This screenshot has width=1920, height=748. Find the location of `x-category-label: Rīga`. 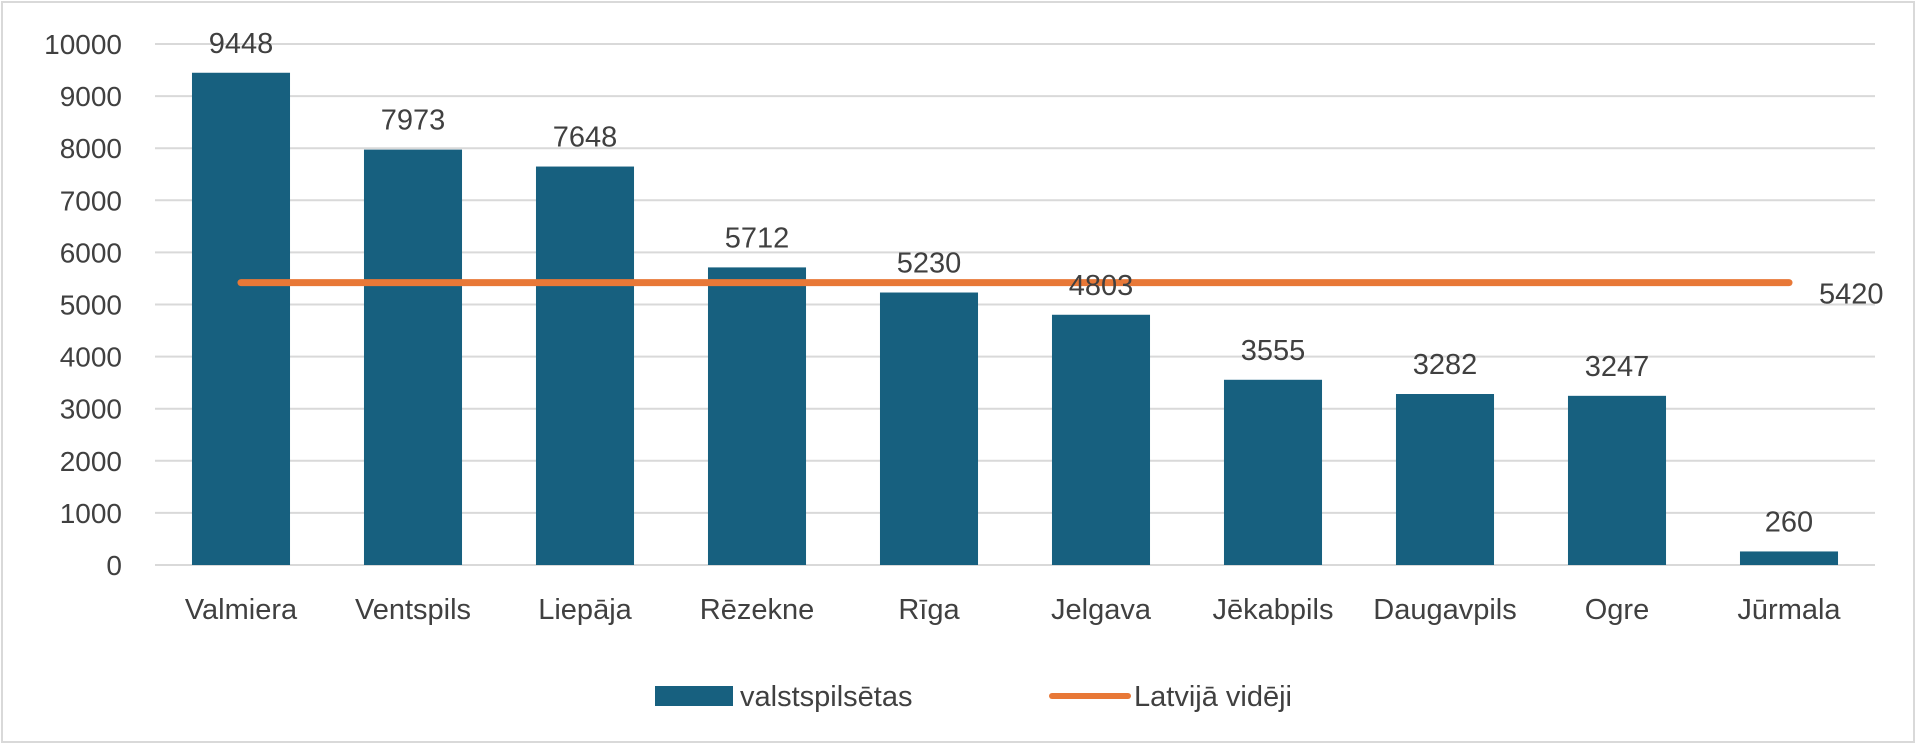

x-category-label: Rīga is located at coordinates (929, 610).